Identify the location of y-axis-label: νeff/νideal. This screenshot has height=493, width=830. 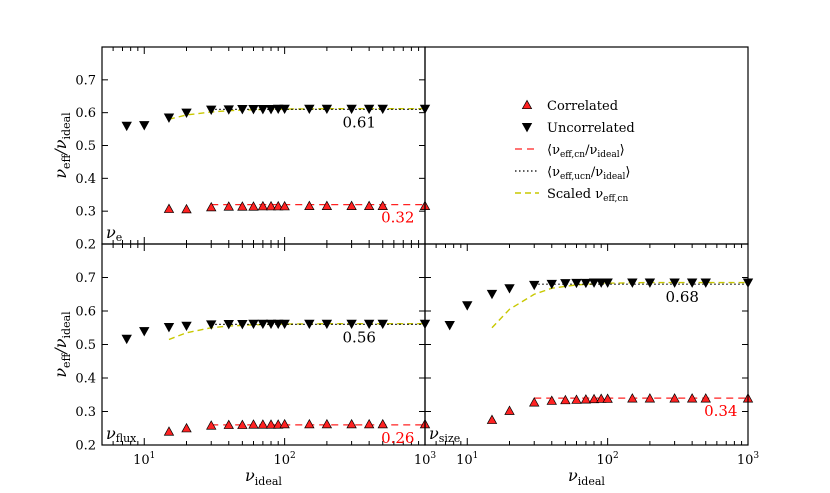
(62, 344).